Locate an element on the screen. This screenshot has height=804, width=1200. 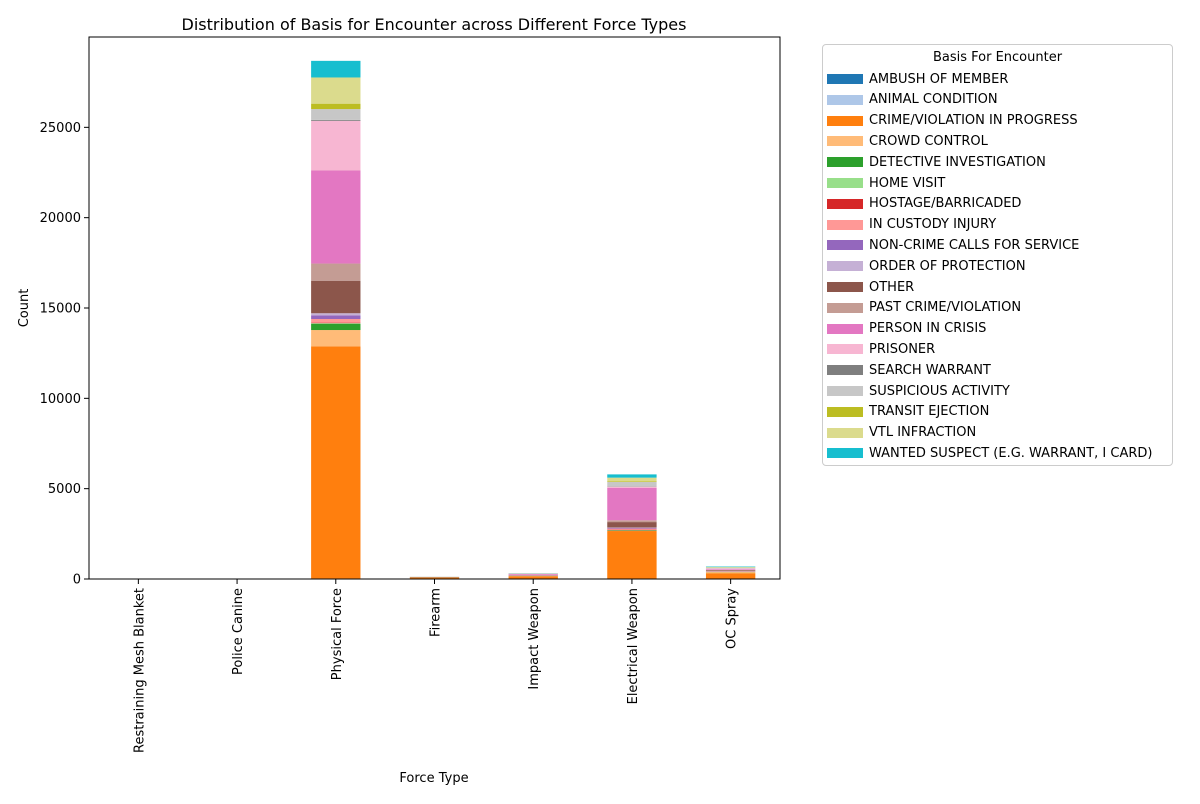
legend-label: PAST CRIME/VIOLATION is located at coordinates (945, 307).